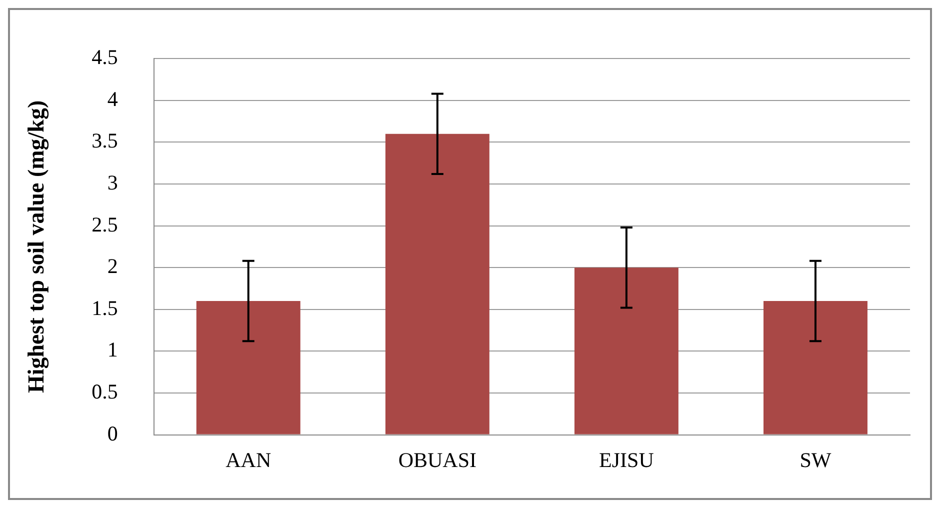 Image resolution: width=944 pixels, height=512 pixels. I want to click on y-tick-label: 2.5, so click(105, 224).